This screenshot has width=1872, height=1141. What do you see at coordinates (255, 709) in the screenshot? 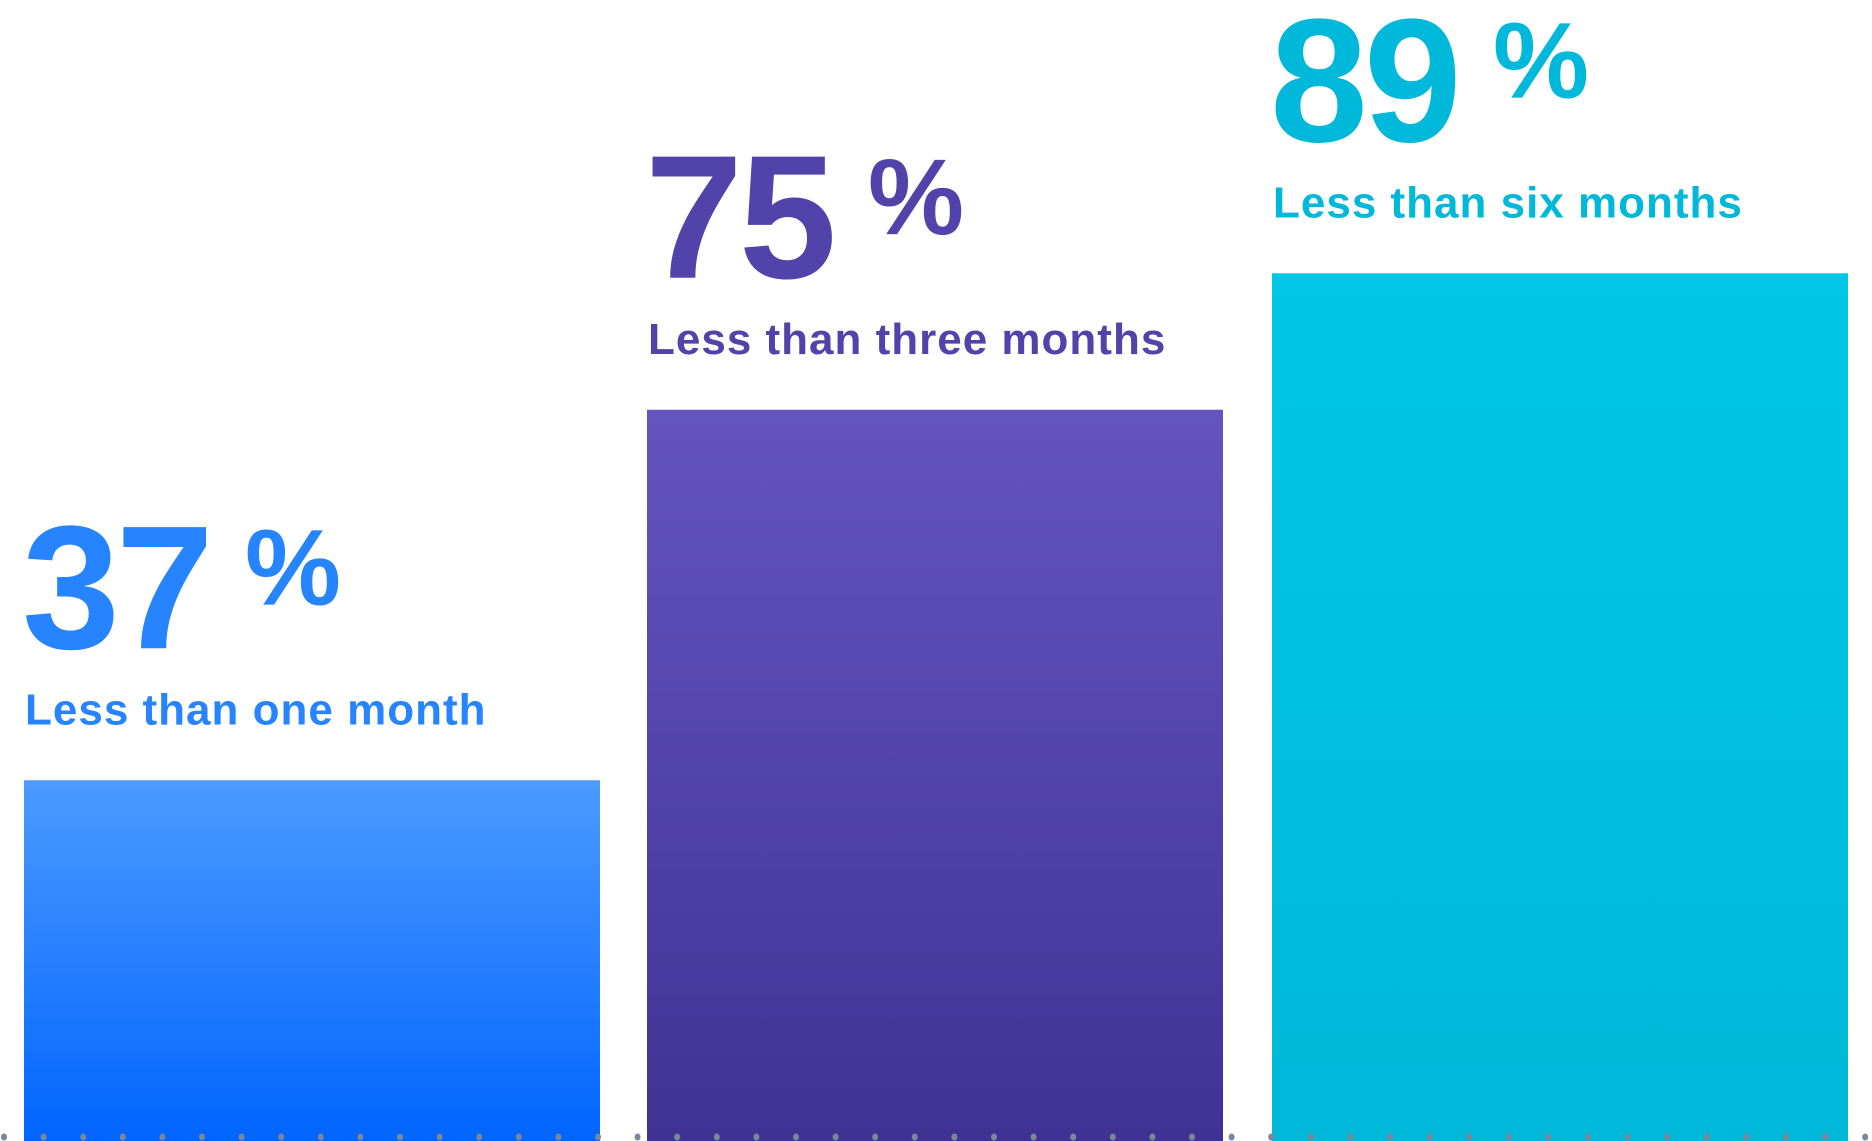
I see `category-label: Less than one month` at bounding box center [255, 709].